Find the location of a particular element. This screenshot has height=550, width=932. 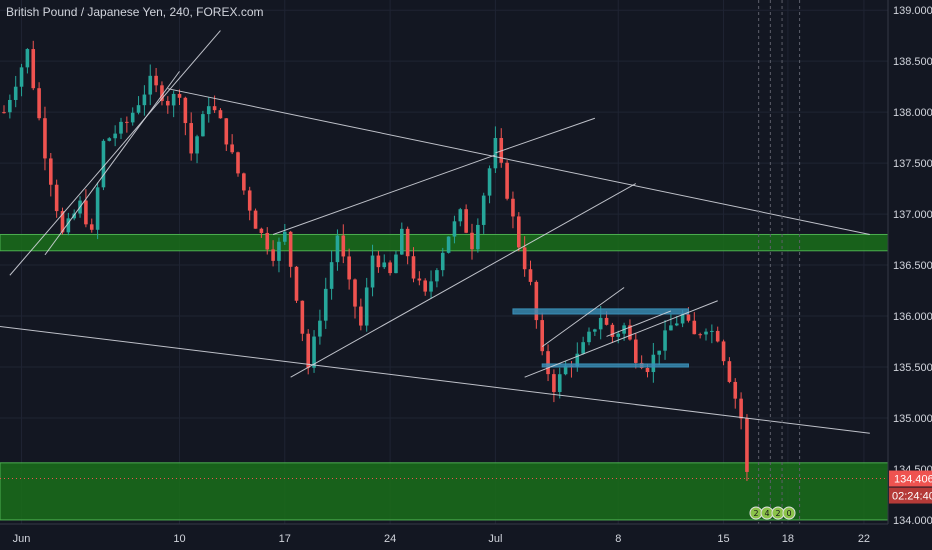

time-tick-label: 10 is located at coordinates (179, 539).